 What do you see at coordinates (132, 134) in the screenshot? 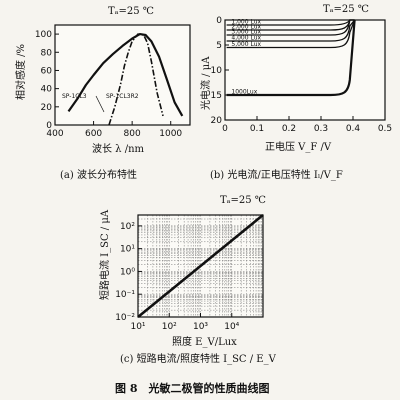
I see `panel-a-xtick-label: 800` at bounding box center [132, 134].